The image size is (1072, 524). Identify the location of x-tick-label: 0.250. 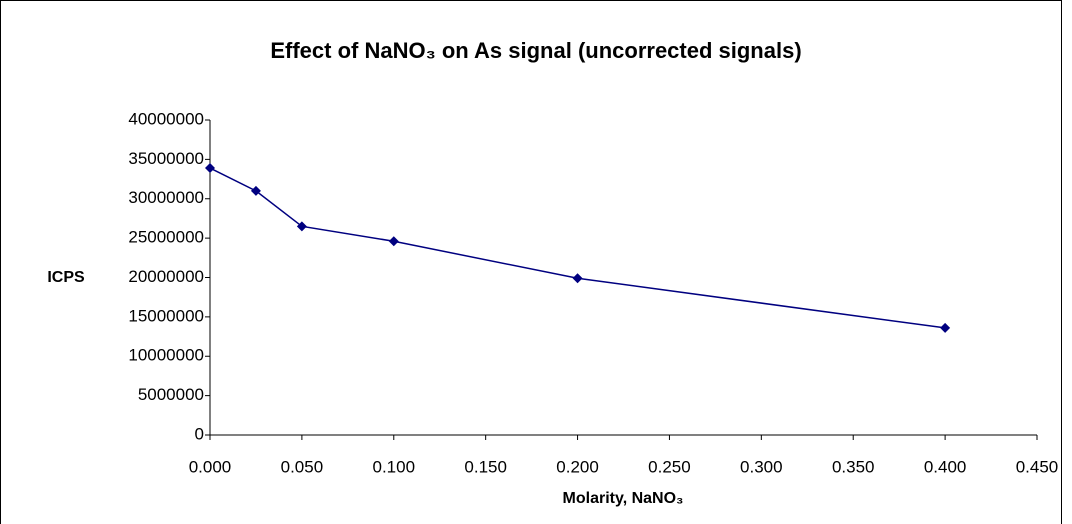
(669, 466).